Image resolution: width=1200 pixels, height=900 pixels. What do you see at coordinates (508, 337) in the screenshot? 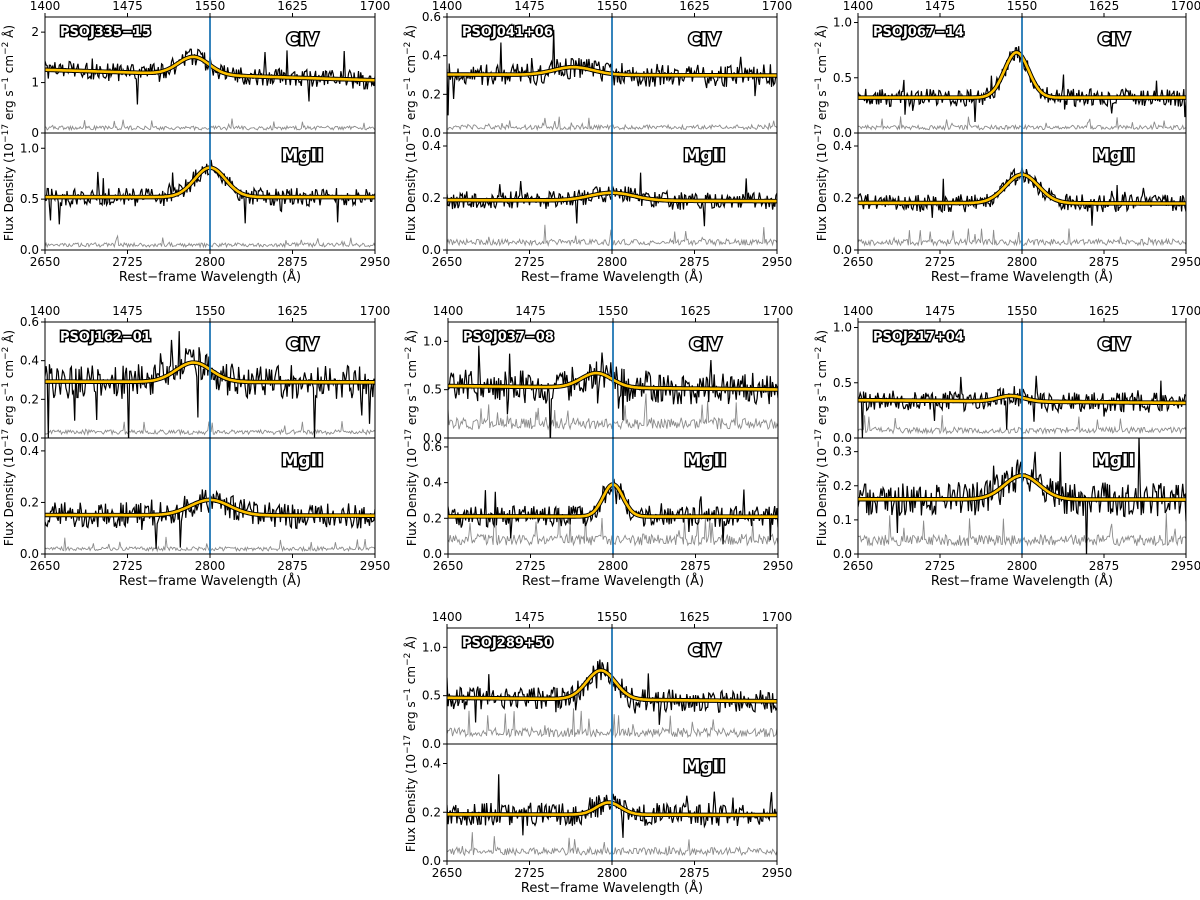
I see `quasar-name: PSOJ037−08` at bounding box center [508, 337].